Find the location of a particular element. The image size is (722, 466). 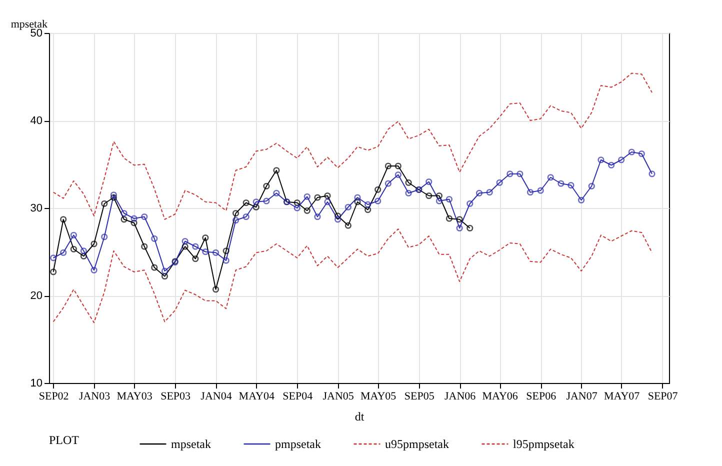

legend-label: pmpsetak is located at coordinates (298, 444).